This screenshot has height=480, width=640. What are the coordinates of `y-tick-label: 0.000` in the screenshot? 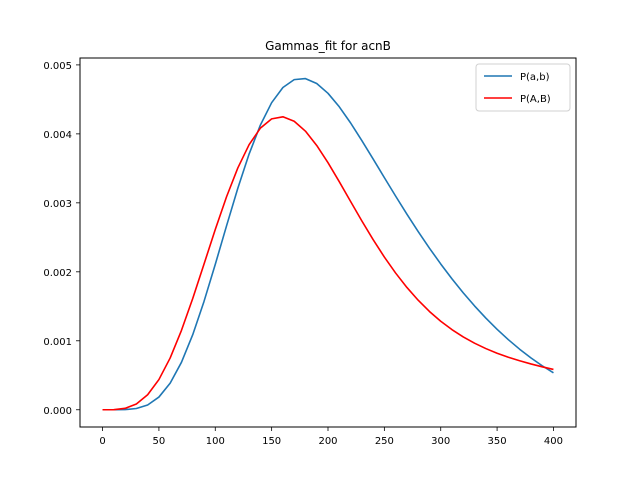 It's located at (57, 411).